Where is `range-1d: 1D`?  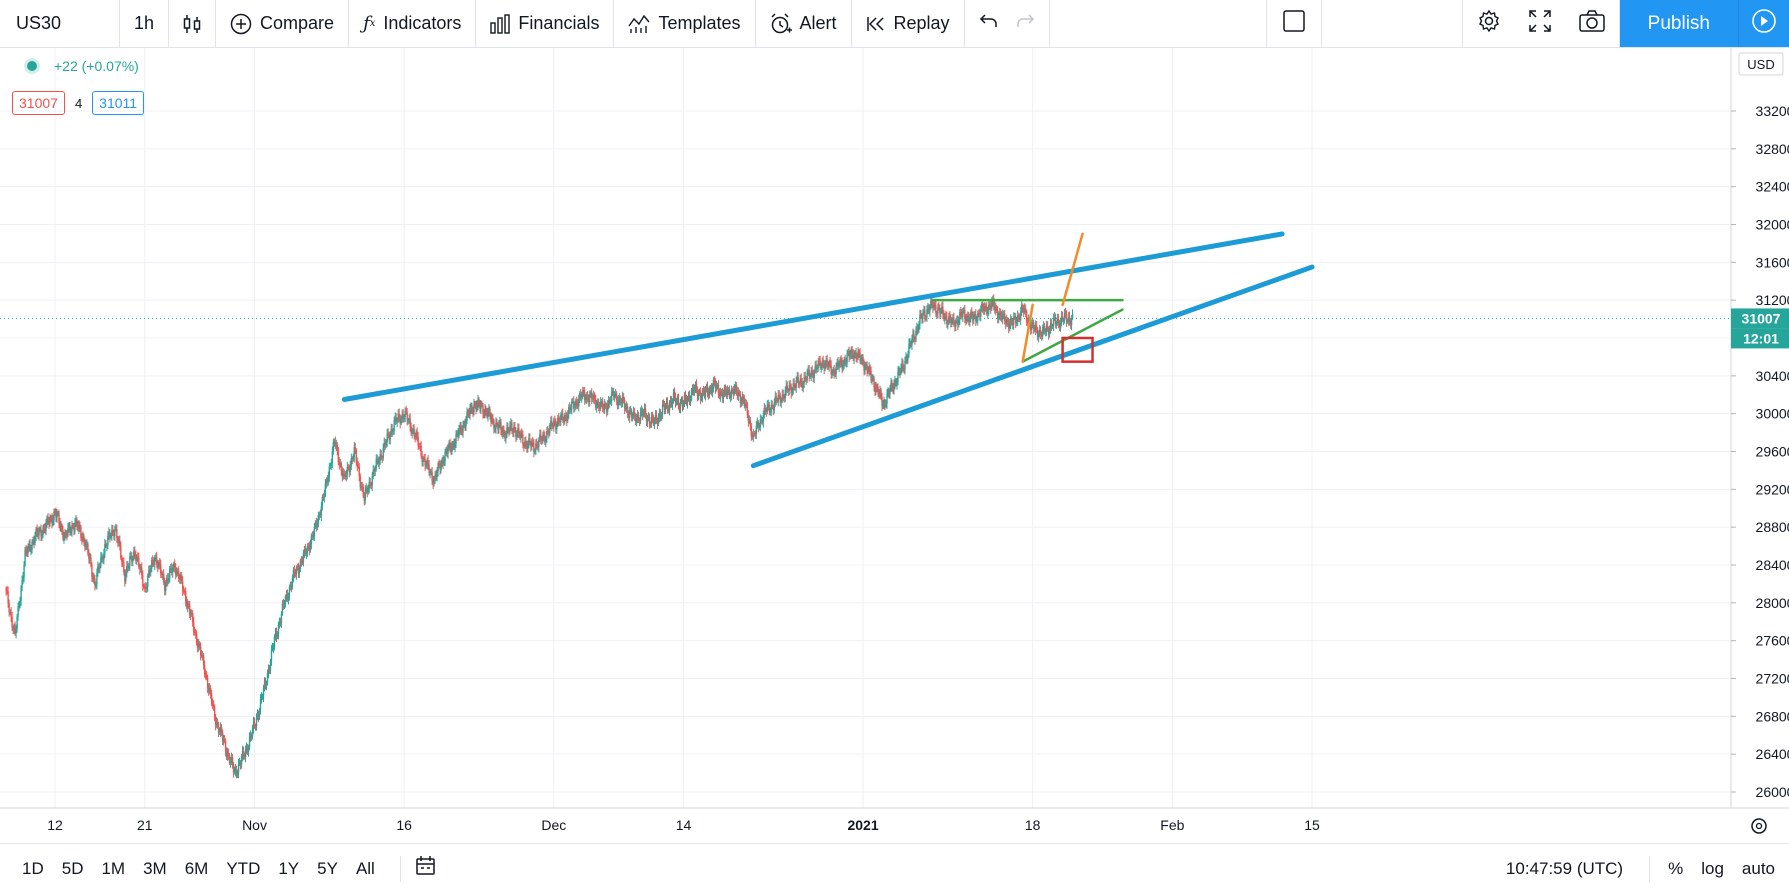 range-1d: 1D is located at coordinates (33, 868).